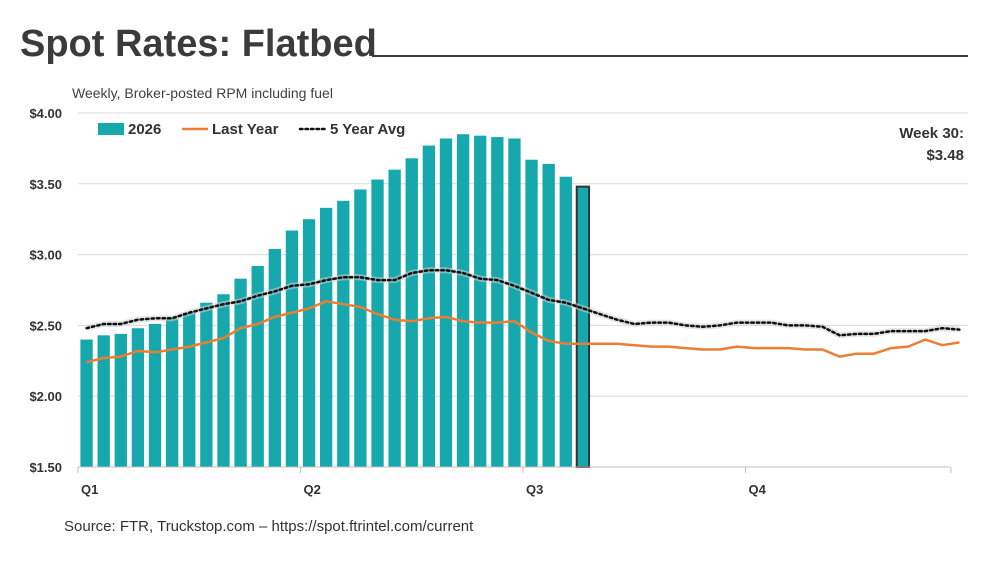 This screenshot has width=997, height=561. What do you see at coordinates (523, 332) in the screenshot?
I see `line-last-year` at bounding box center [523, 332].